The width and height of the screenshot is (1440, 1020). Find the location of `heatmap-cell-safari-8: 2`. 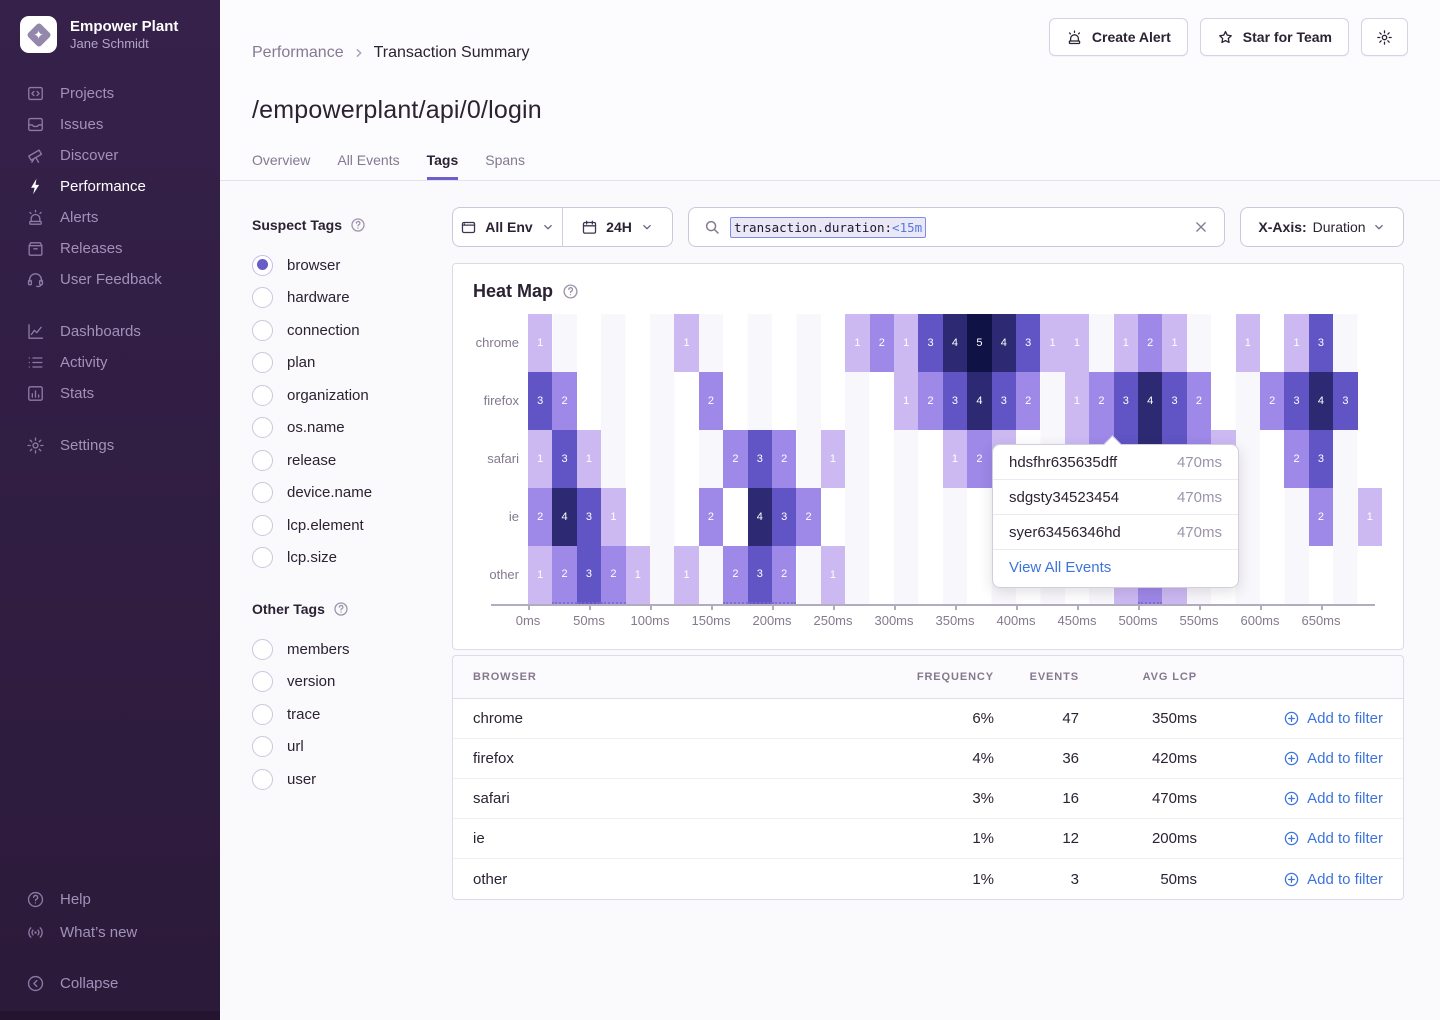

heatmap-cell-safari-8: 2 is located at coordinates (735, 459).